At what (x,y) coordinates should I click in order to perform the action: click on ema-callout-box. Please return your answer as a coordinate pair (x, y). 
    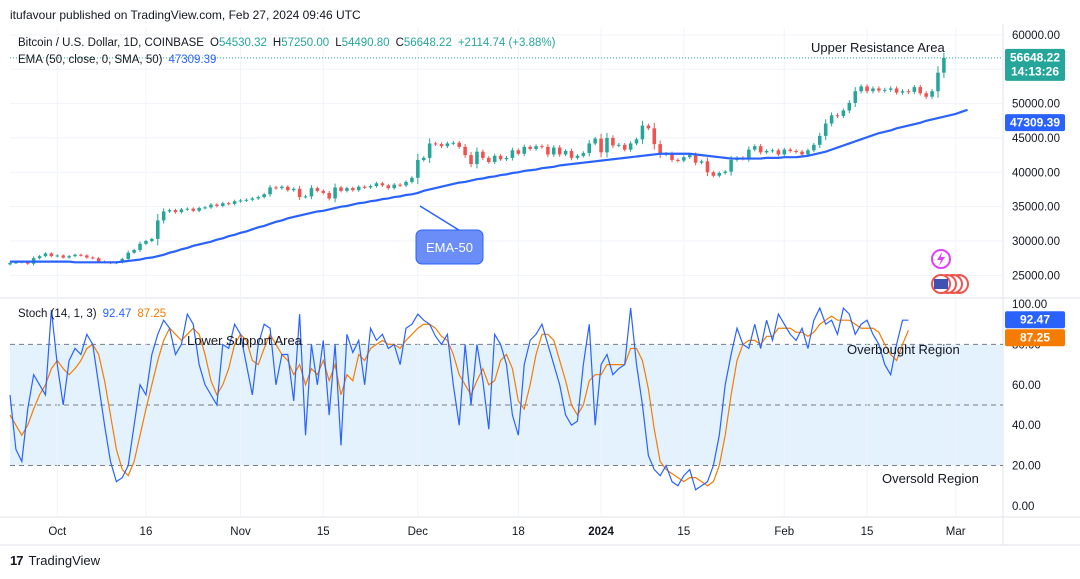
    Looking at the image, I should click on (449, 247).